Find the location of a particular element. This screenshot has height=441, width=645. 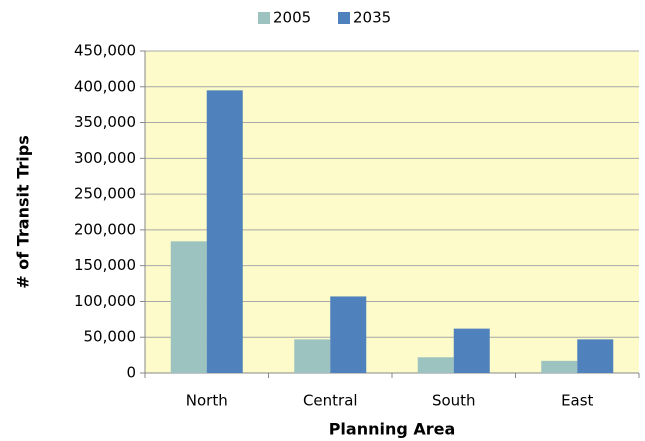

y-tick-label: 100,000 is located at coordinates (105, 301).